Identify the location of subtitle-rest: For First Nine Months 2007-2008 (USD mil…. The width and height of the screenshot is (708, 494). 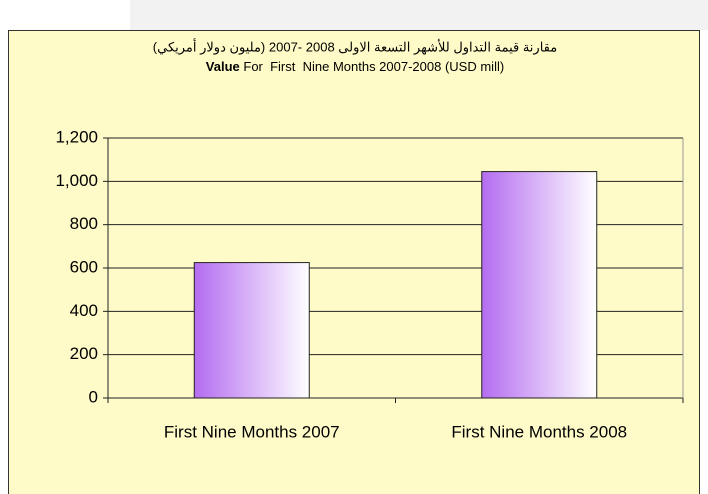
(372, 66).